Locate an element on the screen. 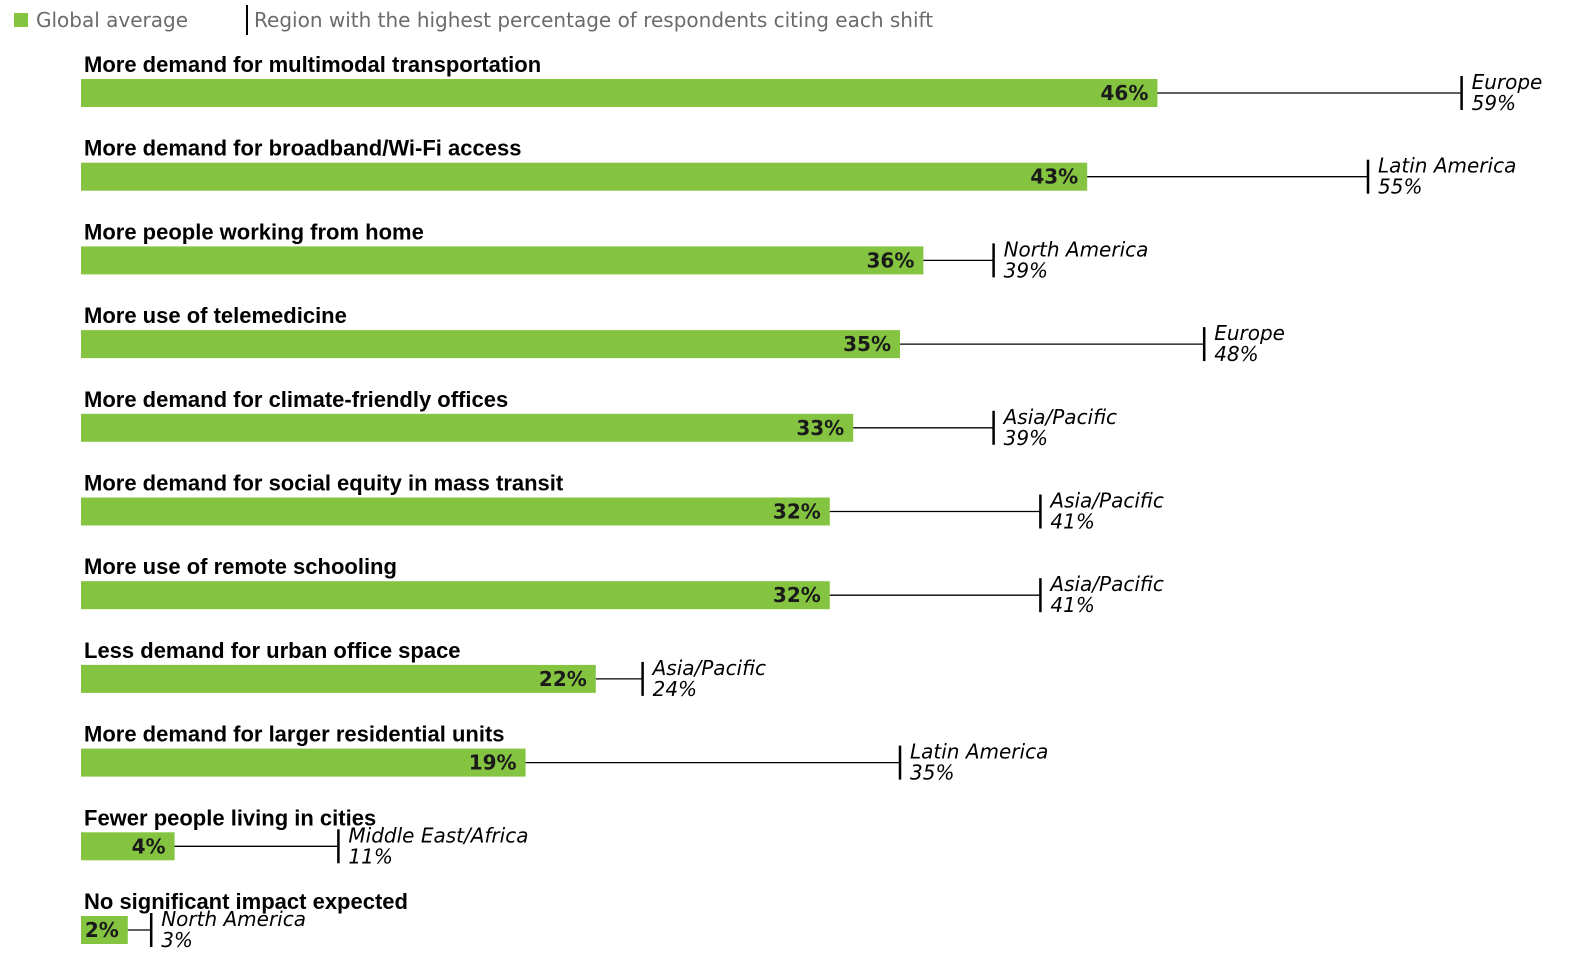  global-average-value-label: 4% is located at coordinates (149, 846).